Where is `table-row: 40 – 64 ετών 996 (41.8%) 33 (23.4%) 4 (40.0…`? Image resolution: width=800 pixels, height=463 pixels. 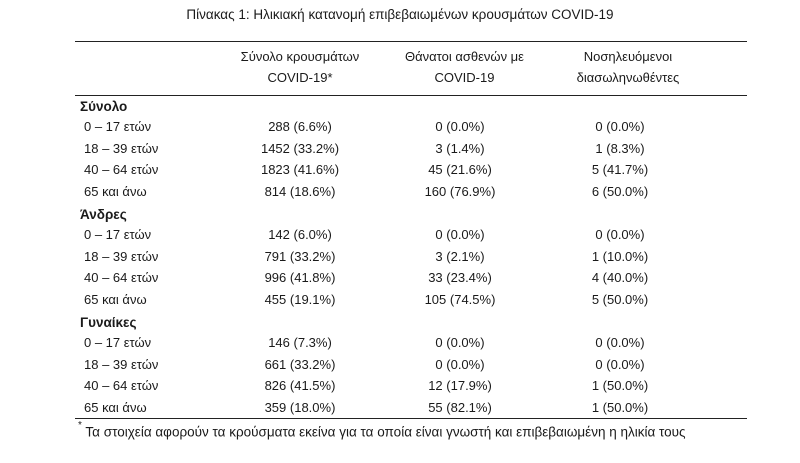
table-row: 40 – 64 ετών 996 (41.8%) 33 (23.4%) 4 (40.0… is located at coordinates (400, 280).